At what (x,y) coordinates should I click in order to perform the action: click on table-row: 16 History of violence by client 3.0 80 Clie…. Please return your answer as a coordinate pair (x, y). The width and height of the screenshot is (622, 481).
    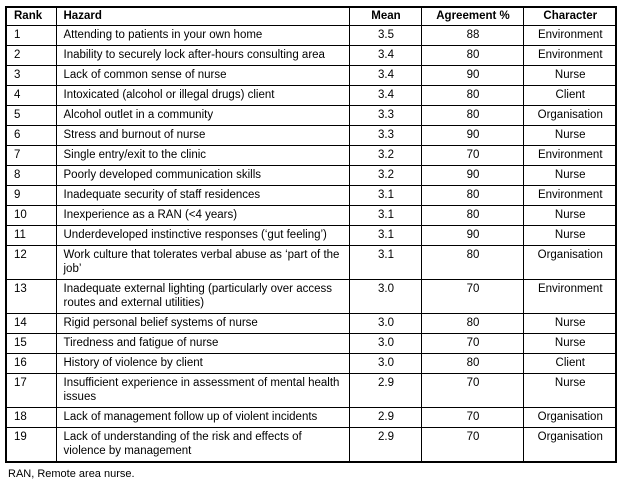
    Looking at the image, I should click on (311, 363).